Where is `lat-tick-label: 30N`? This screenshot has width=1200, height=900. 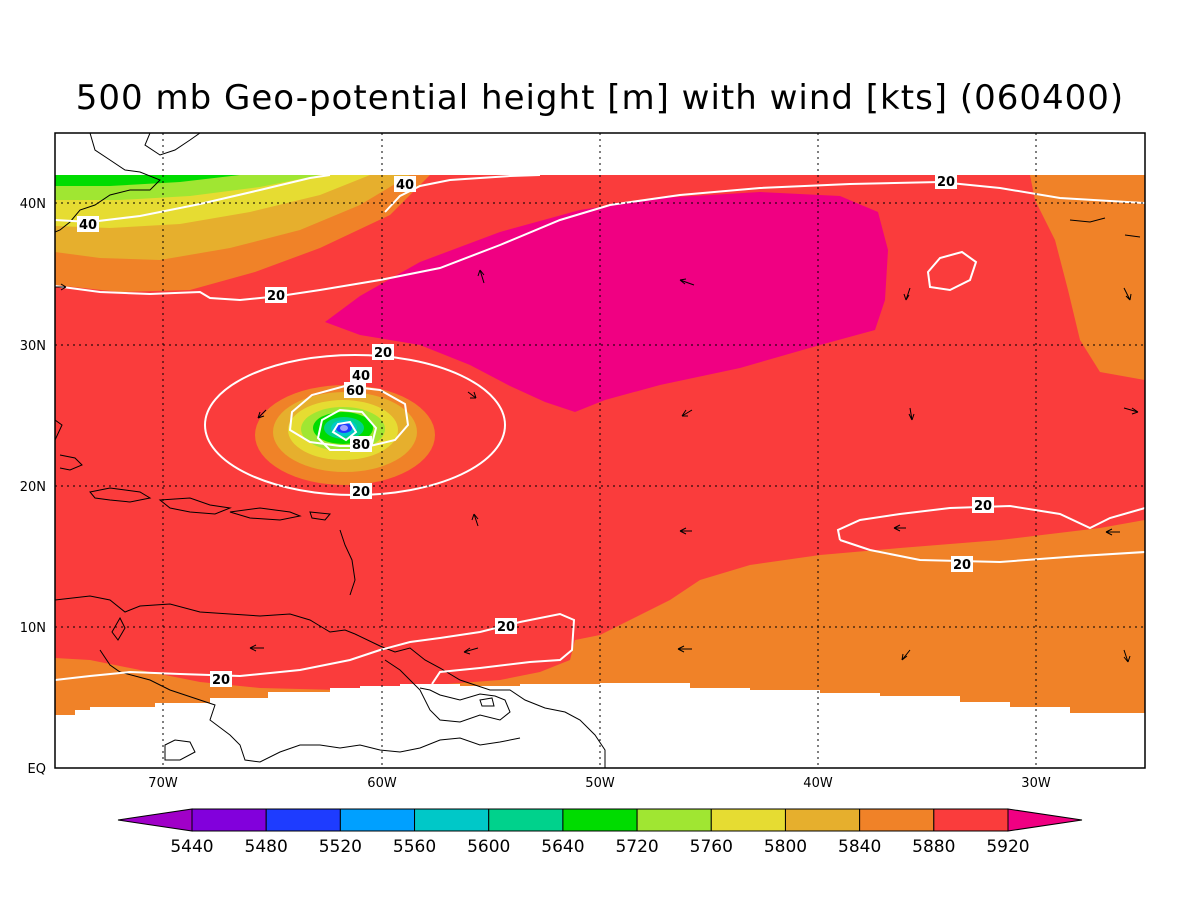
lat-tick-label: 30N is located at coordinates (33, 346).